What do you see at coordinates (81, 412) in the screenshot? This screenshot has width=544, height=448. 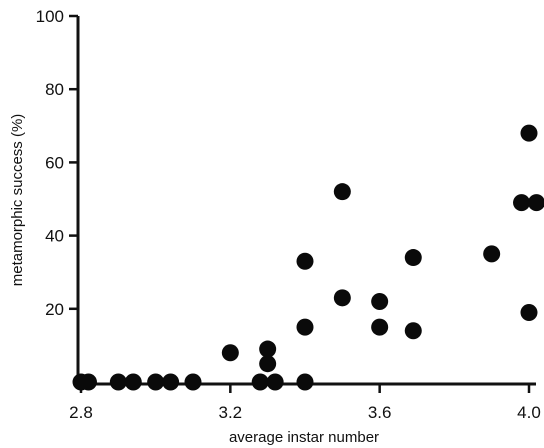 I see `x-tick-label: 2.8` at bounding box center [81, 412].